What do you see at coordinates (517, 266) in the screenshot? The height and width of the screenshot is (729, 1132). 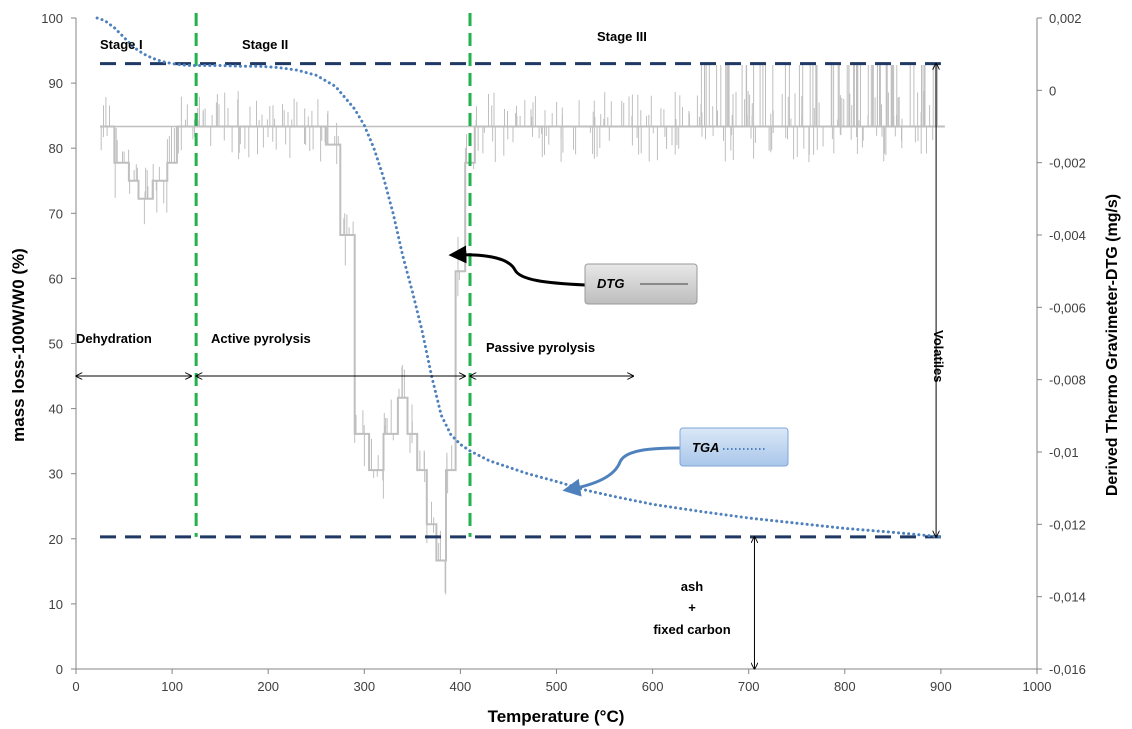 I see `dtg-callout-arrow` at bounding box center [517, 266].